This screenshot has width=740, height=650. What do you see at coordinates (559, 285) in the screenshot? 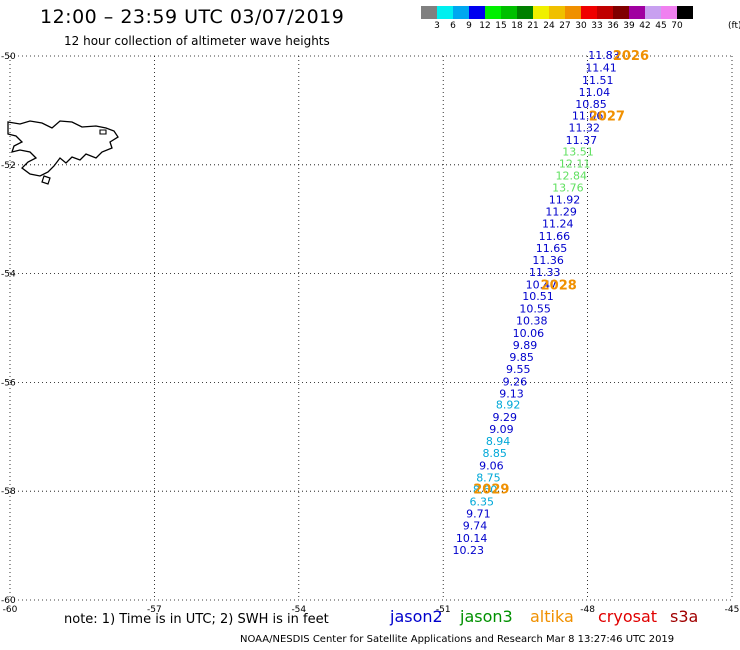
I see `time-label: 2028` at bounding box center [559, 285].